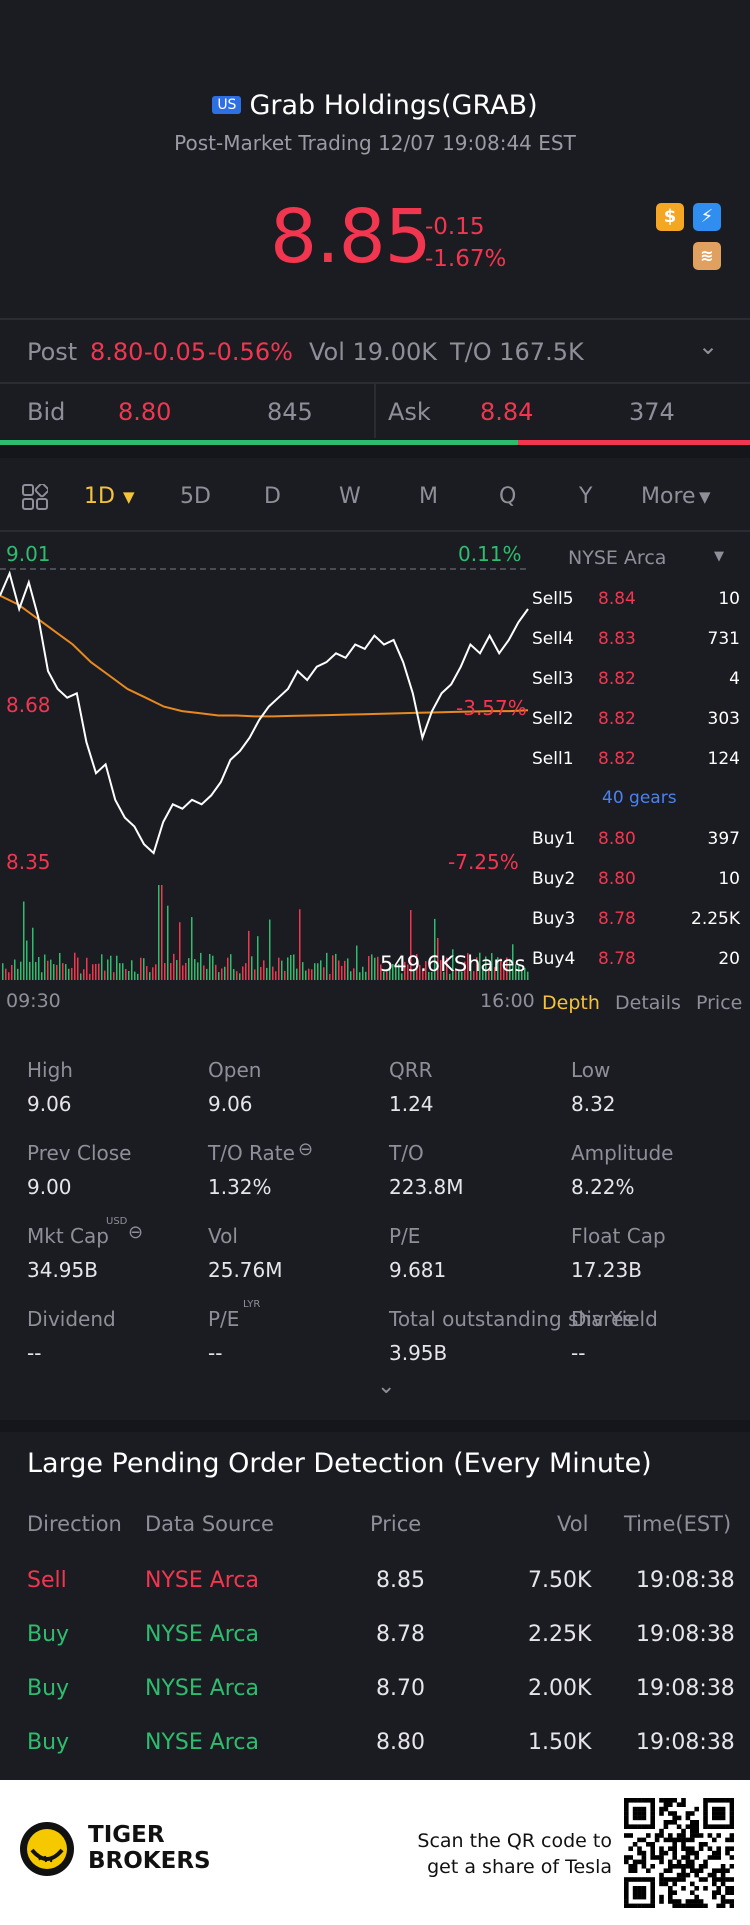  Describe the element at coordinates (195, 496) in the screenshot. I see `tab-5d: 5D` at that location.